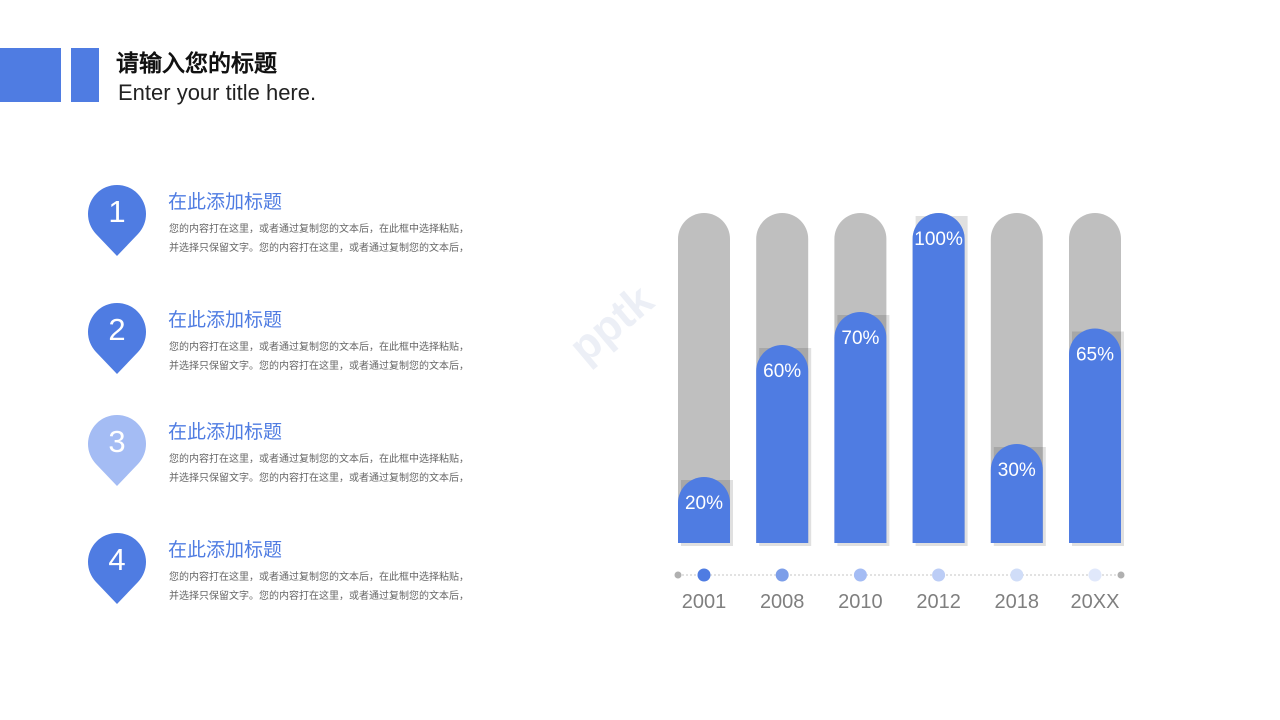 This screenshot has height=720, width=1280. I want to click on number-pin-icon: 4, so click(117, 570).